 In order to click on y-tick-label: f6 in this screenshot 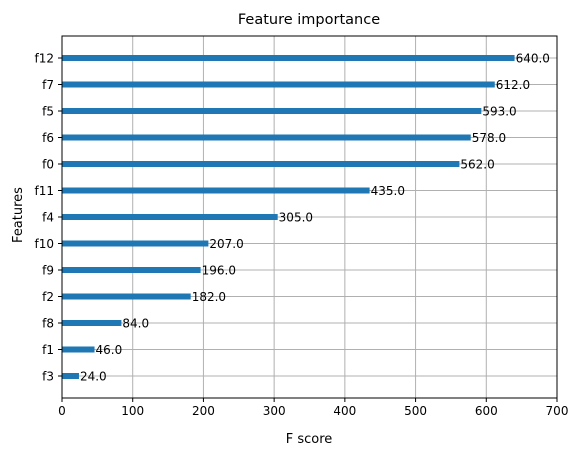, I will do `click(48, 138)`.